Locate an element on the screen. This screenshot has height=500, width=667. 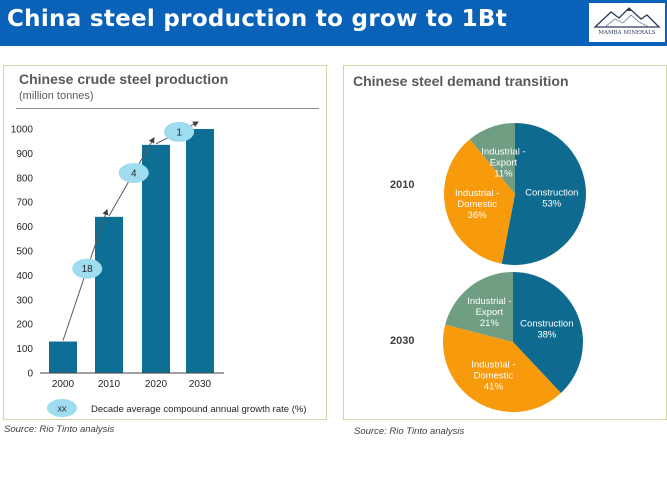
pie-2010-year-label: 2010 is located at coordinates (402, 185).